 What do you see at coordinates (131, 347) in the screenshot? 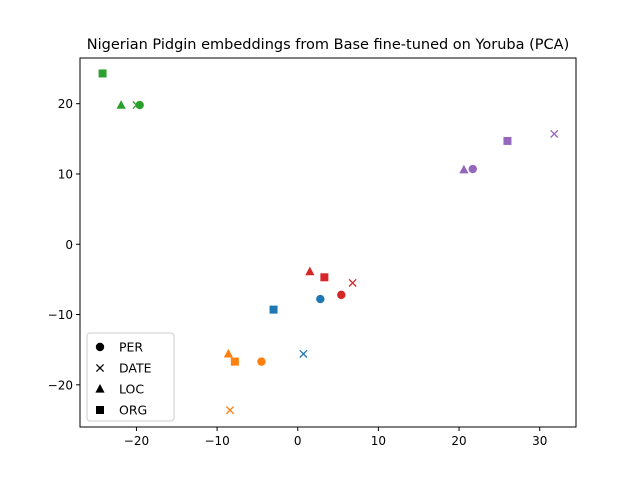
I see `legend-label: PER` at bounding box center [131, 347].